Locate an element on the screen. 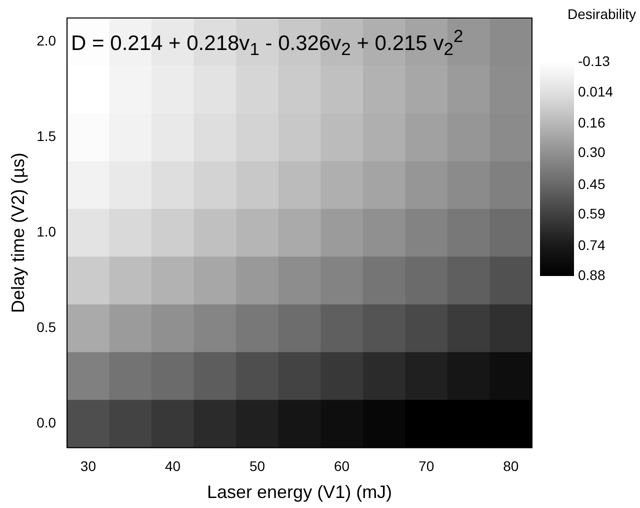  color-bar-label: -0.13 is located at coordinates (594, 60).